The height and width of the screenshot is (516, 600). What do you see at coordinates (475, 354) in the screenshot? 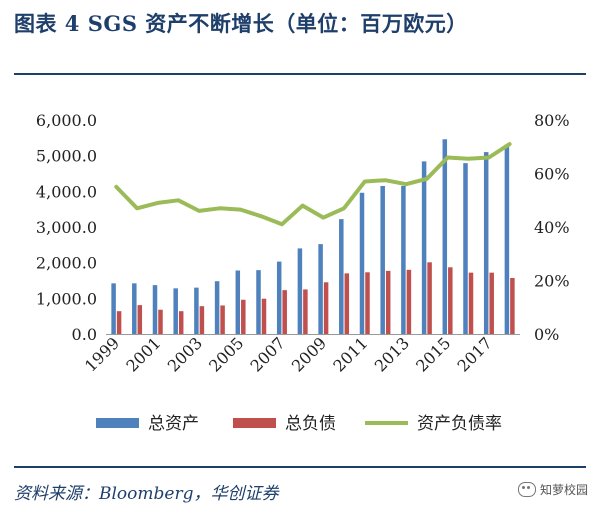
I see `x-tick-label: 2017` at bounding box center [475, 354].